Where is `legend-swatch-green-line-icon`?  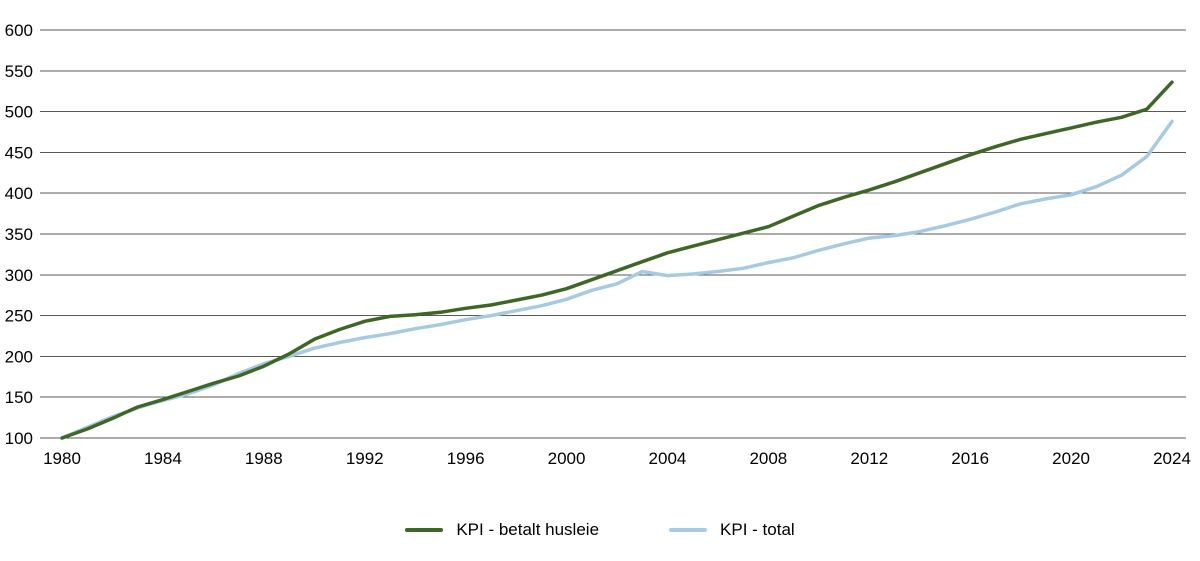 legend-swatch-green-line-icon is located at coordinates (424, 530).